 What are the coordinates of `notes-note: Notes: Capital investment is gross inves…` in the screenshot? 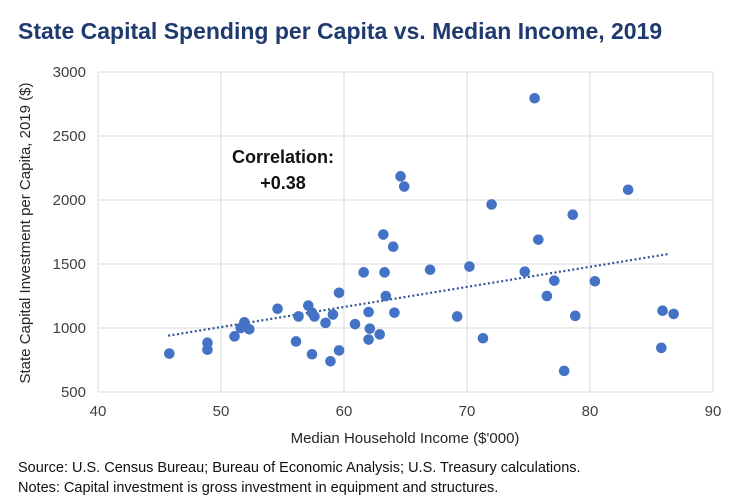 It's located at (258, 488).